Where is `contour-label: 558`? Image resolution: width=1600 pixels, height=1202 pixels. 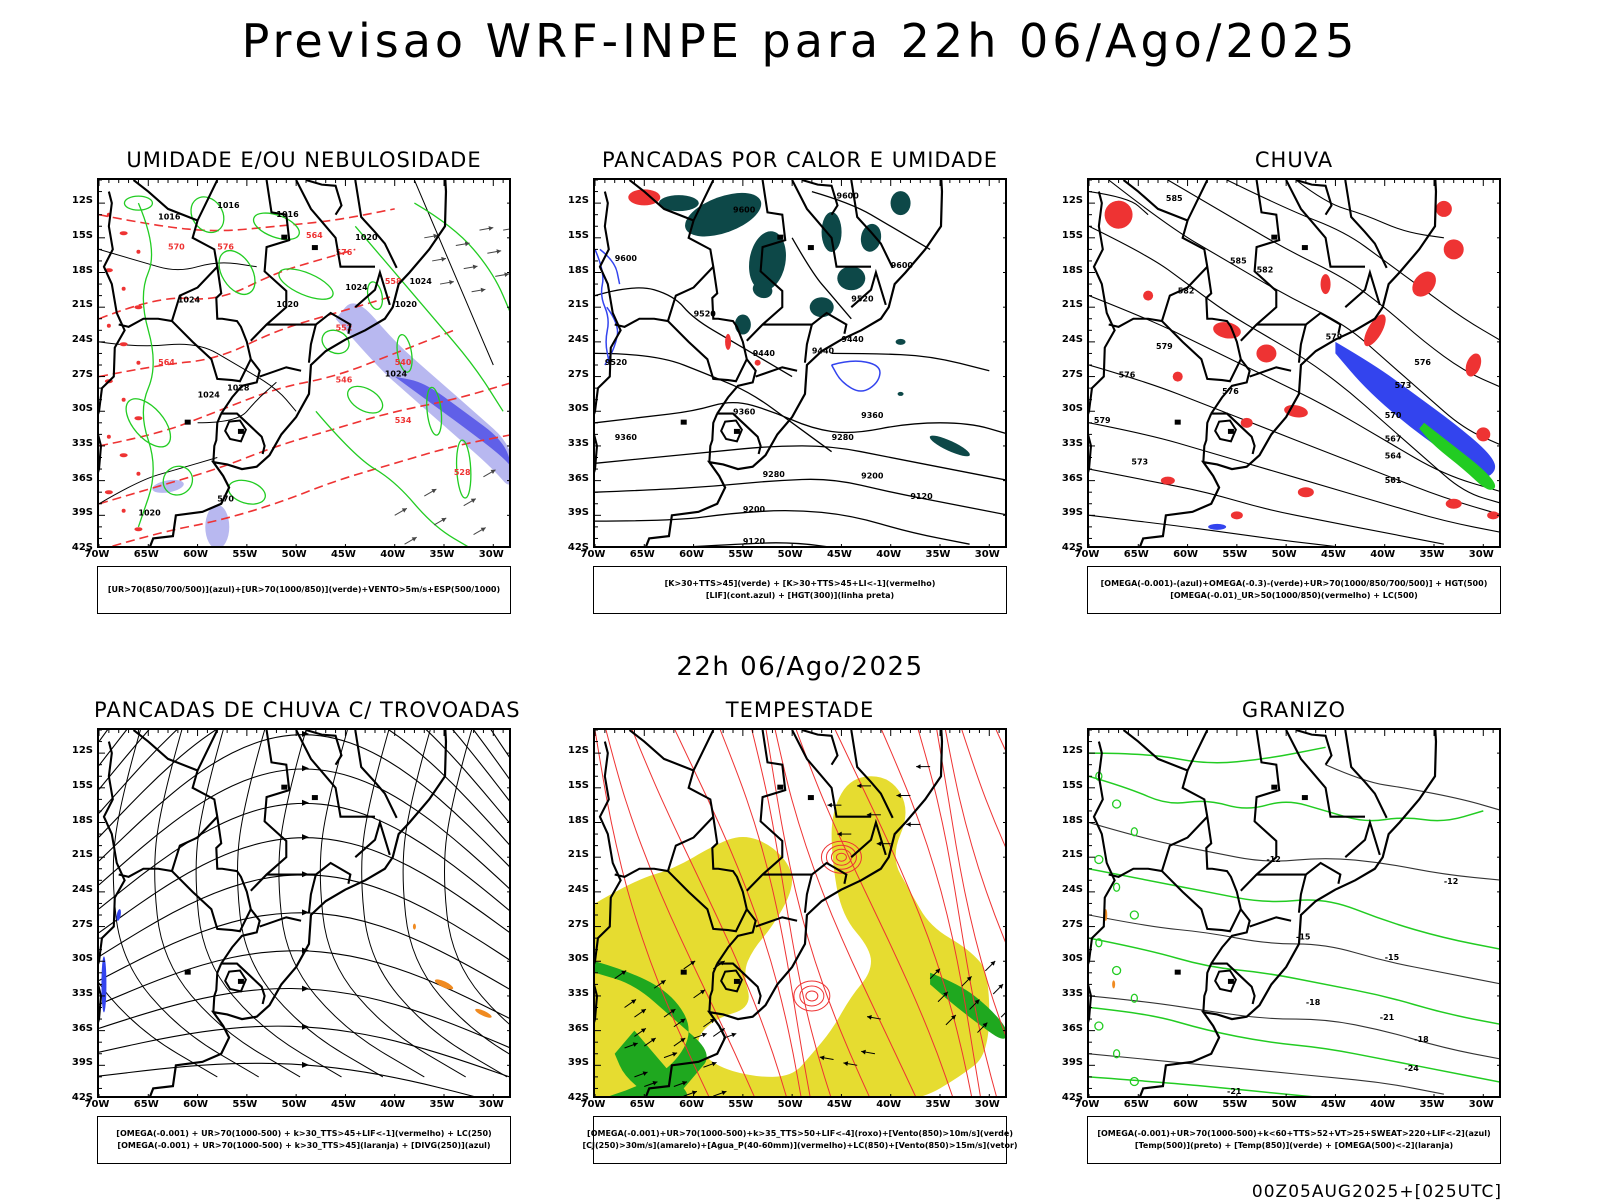 contour-label: 558 is located at coordinates (393, 281).